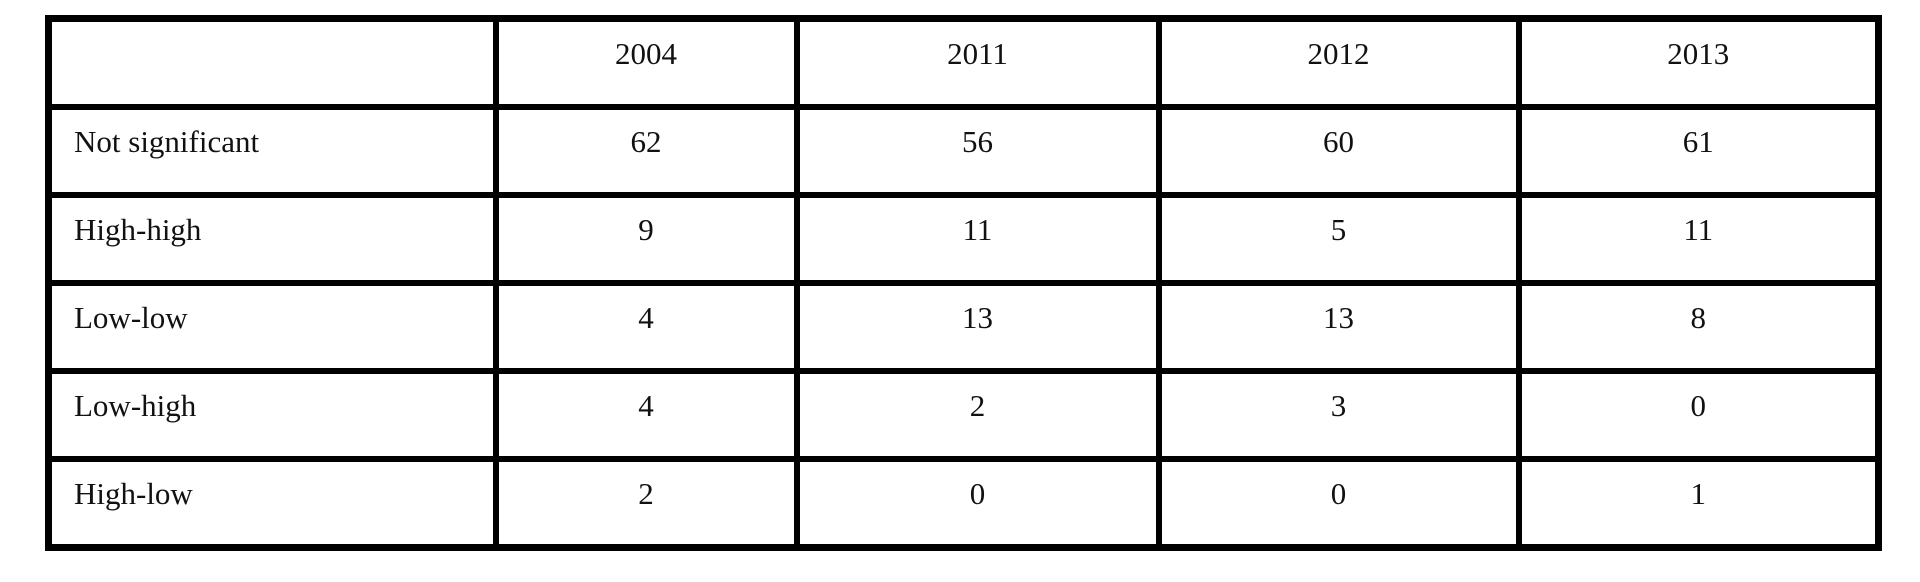  Describe the element at coordinates (977, 63) in the screenshot. I see `header-cell-2011: 2011` at that location.